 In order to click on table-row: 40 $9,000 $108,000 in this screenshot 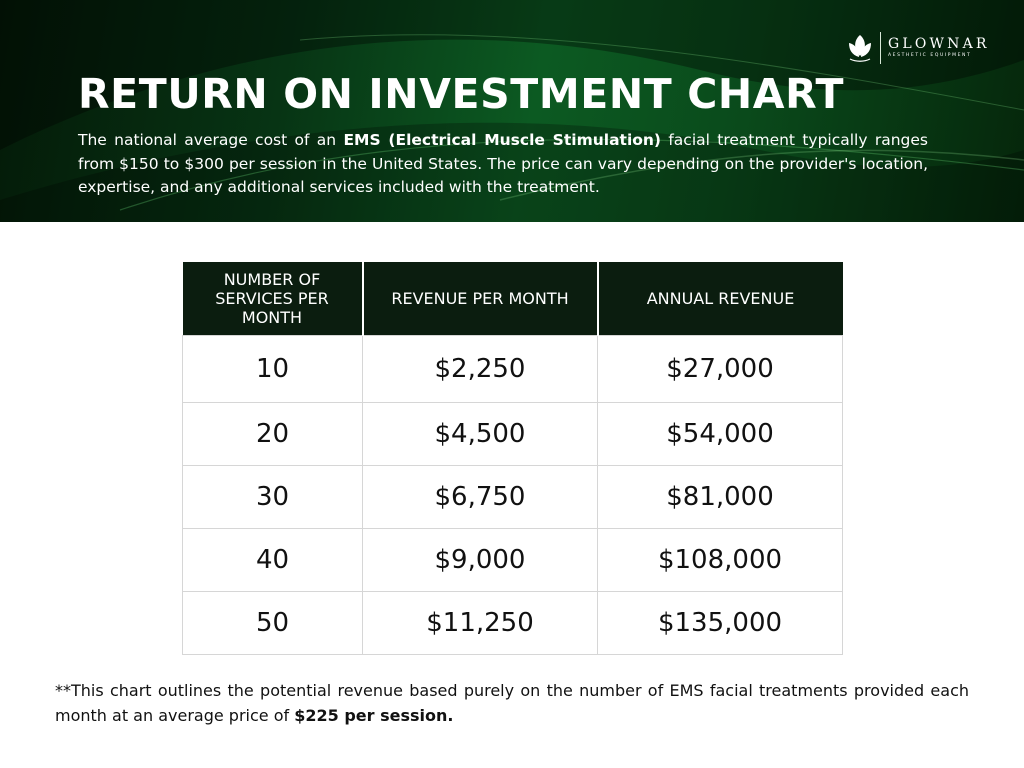, I will do `click(512, 559)`.